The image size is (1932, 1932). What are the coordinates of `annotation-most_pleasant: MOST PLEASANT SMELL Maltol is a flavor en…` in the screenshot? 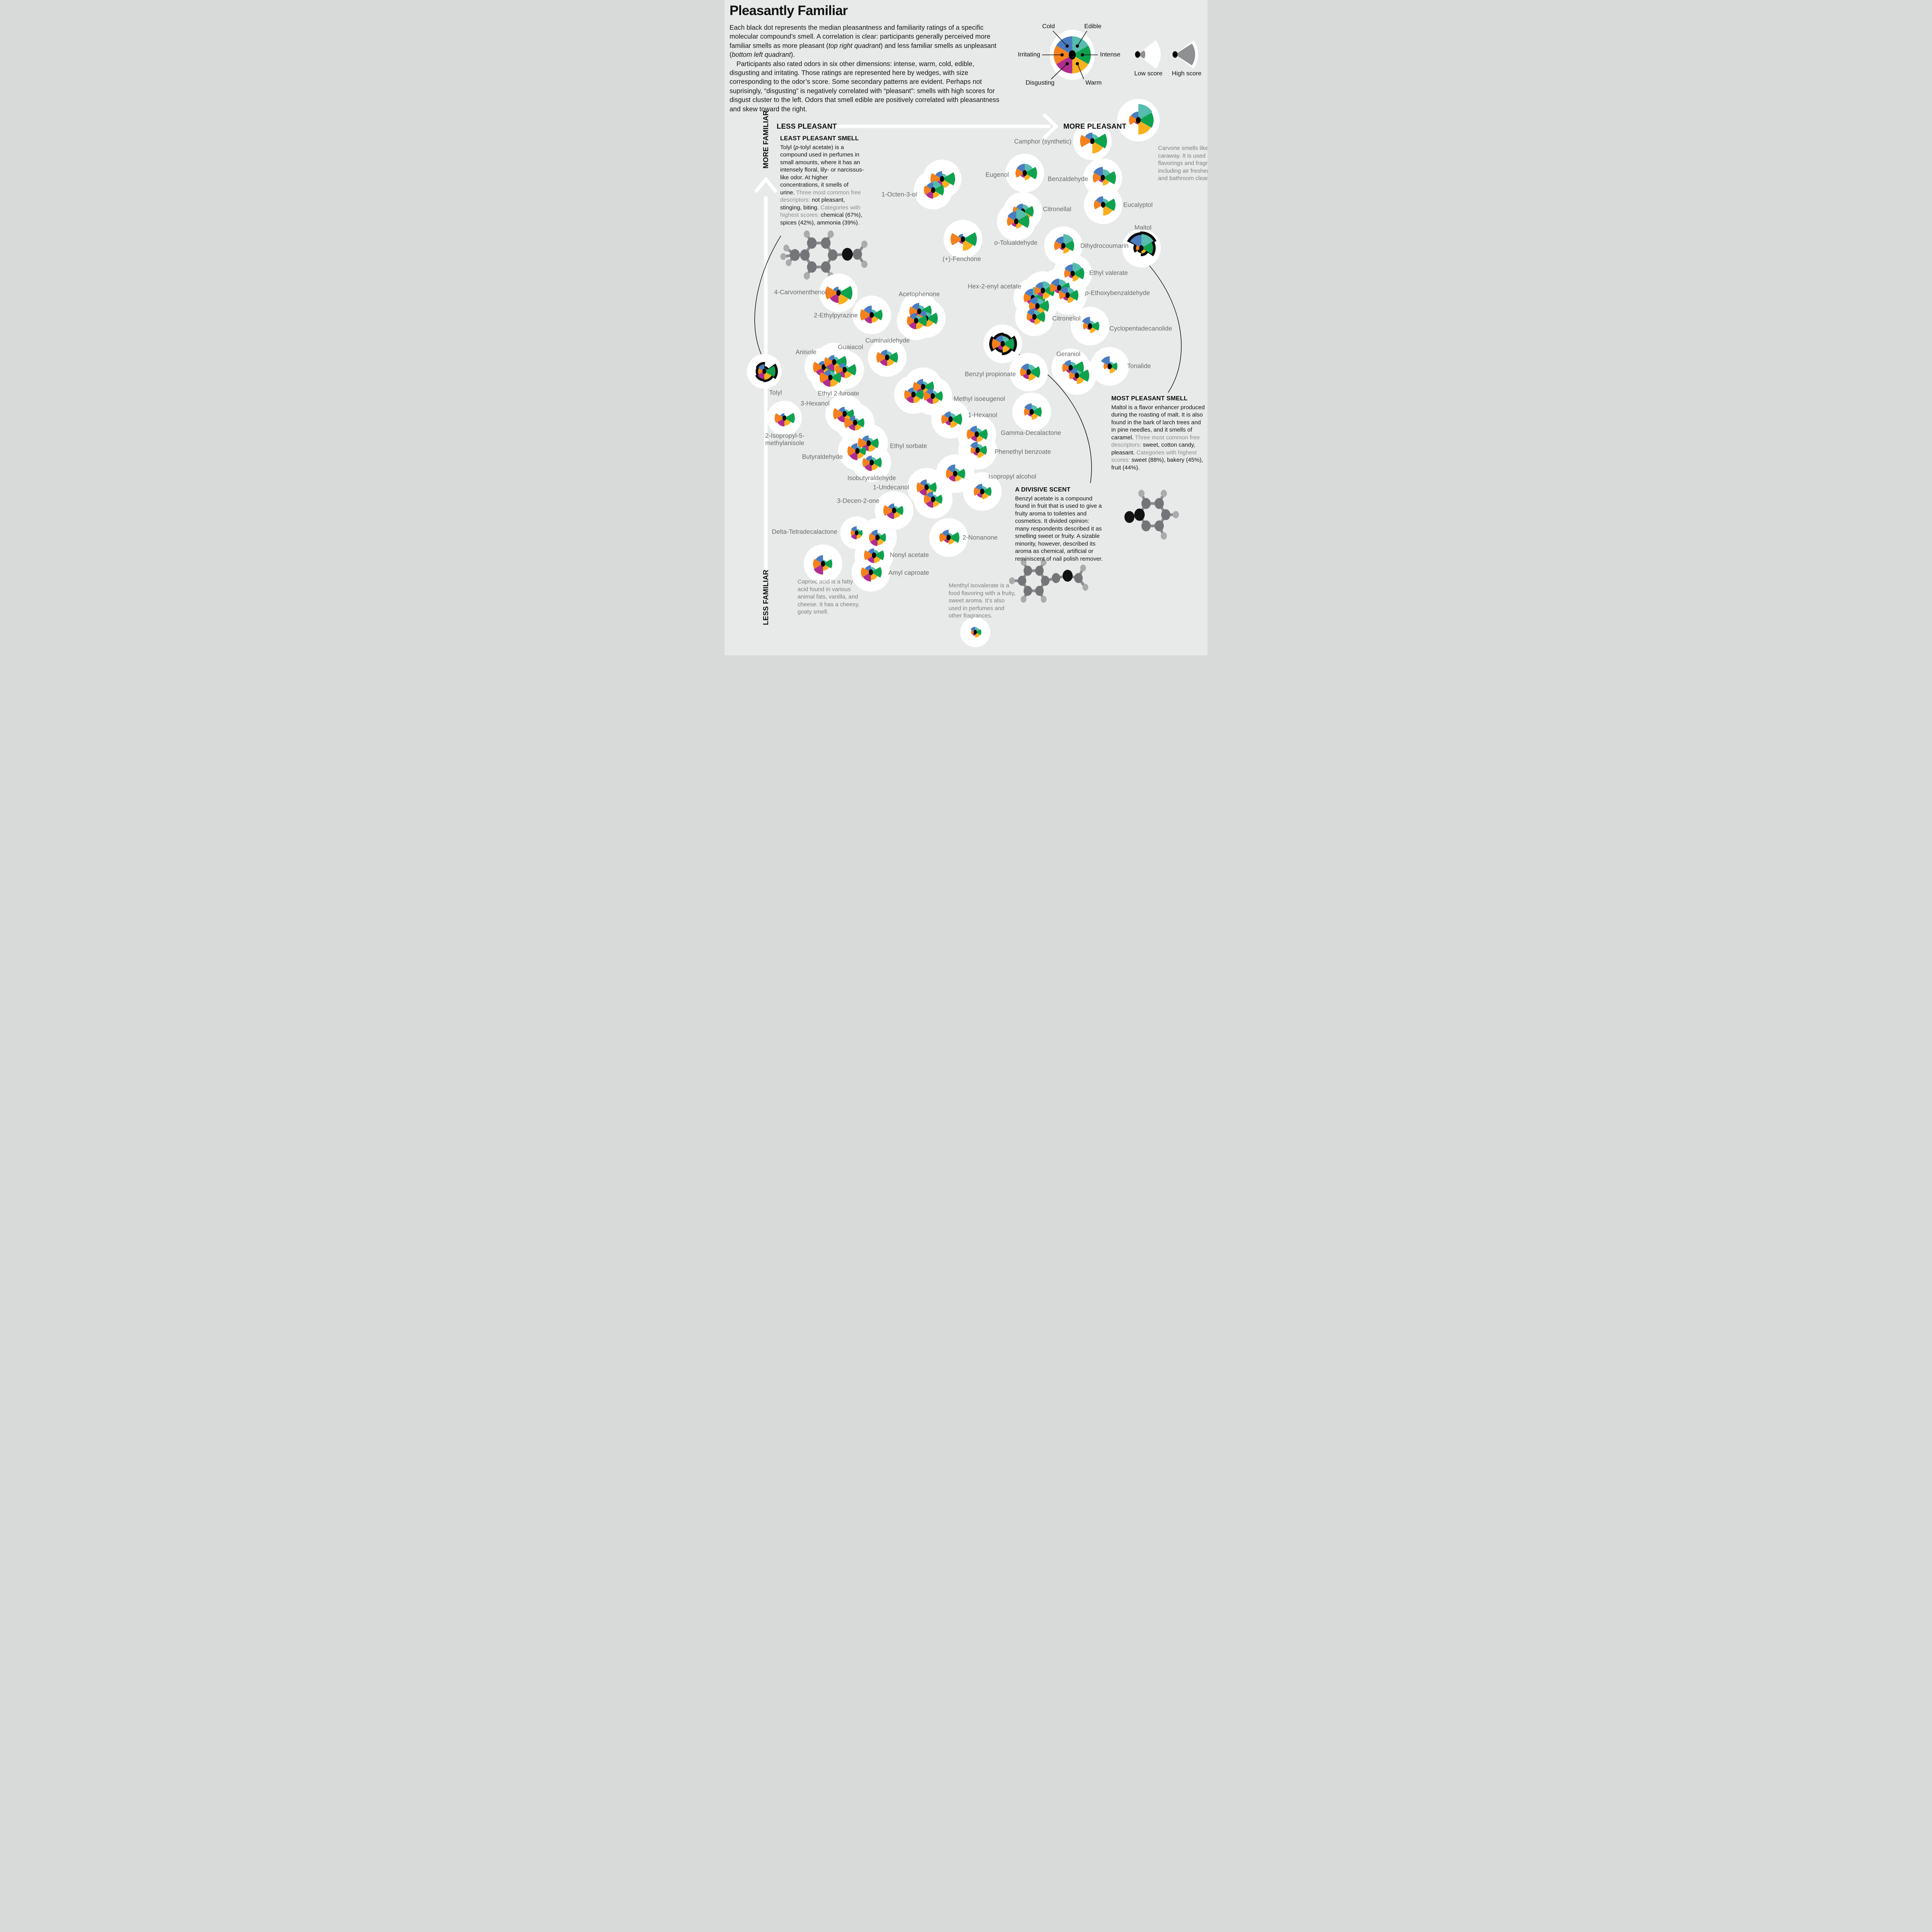 It's located at (1158, 433).